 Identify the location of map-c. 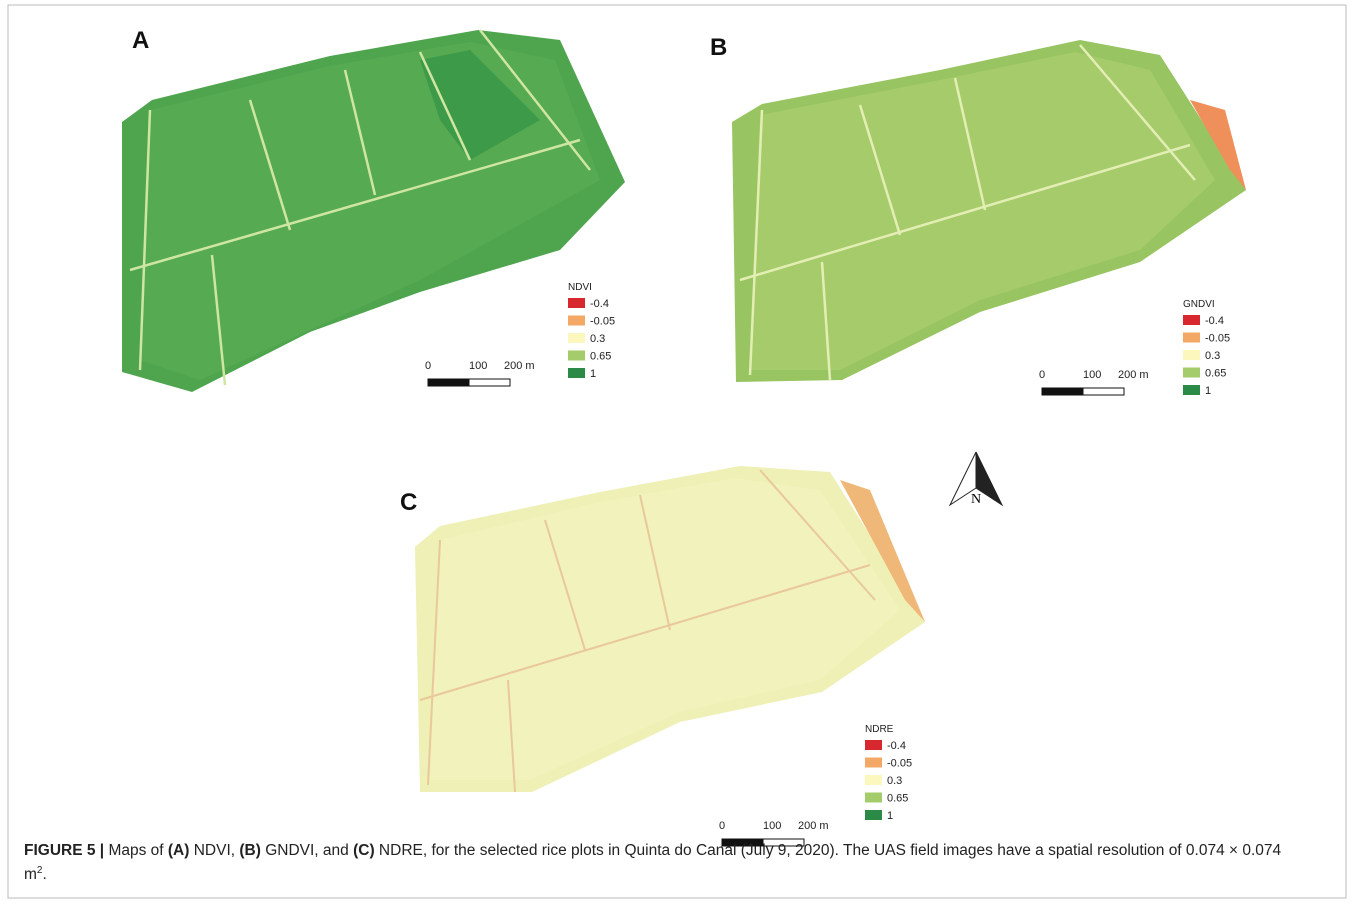
(670, 629).